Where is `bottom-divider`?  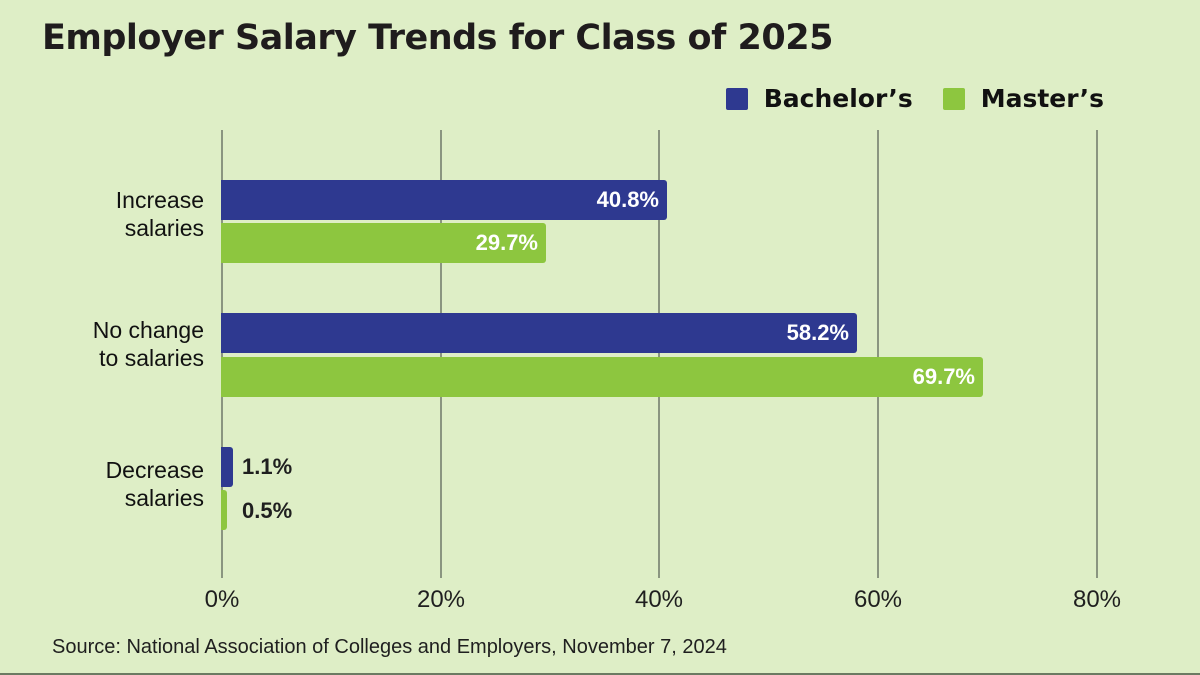 bottom-divider is located at coordinates (600, 674).